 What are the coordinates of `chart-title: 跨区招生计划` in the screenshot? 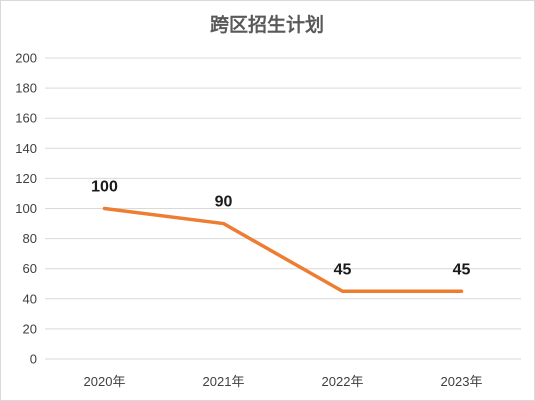 It's located at (267, 24).